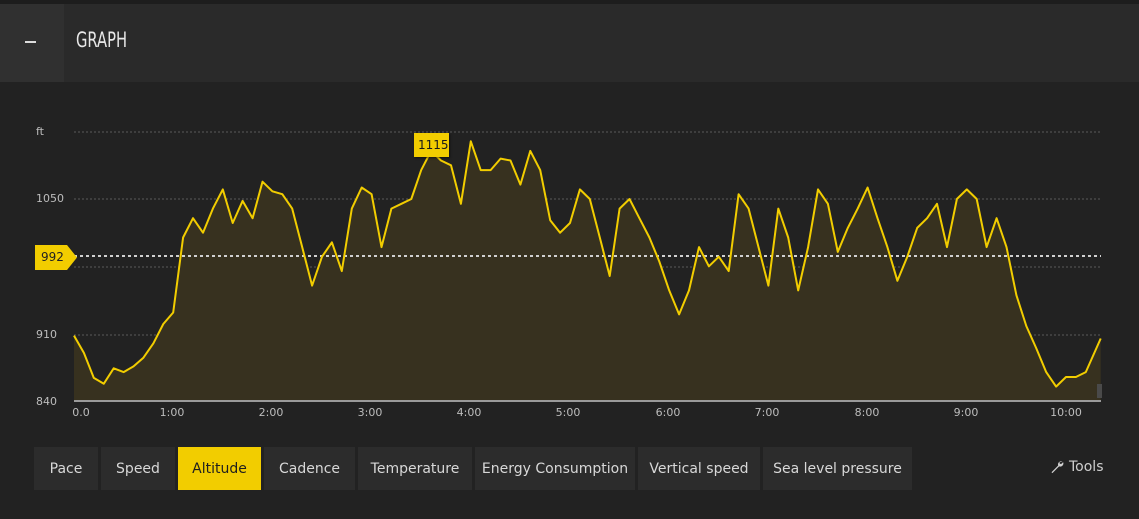  I want to click on tools-label: Tools, so click(1086, 467).